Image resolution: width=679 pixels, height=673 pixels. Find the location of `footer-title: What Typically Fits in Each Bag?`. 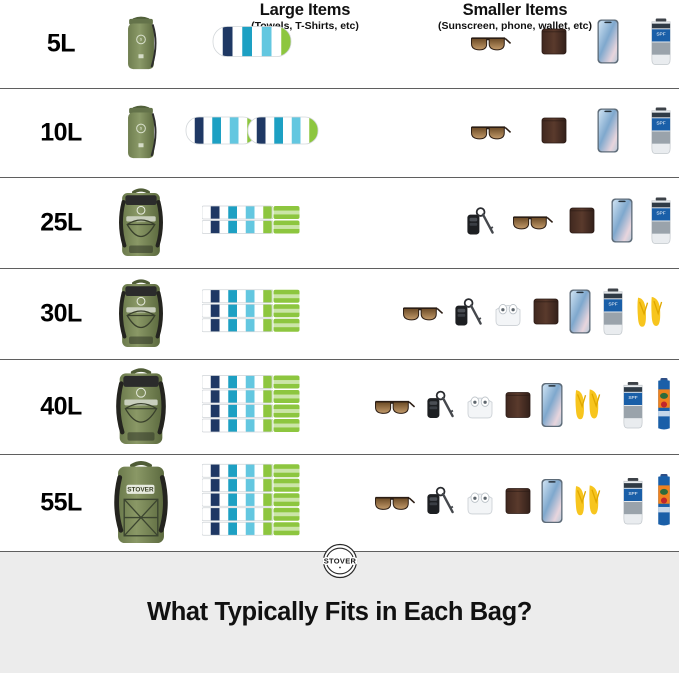

footer-title: What Typically Fits in Each Bag? is located at coordinates (339, 612).